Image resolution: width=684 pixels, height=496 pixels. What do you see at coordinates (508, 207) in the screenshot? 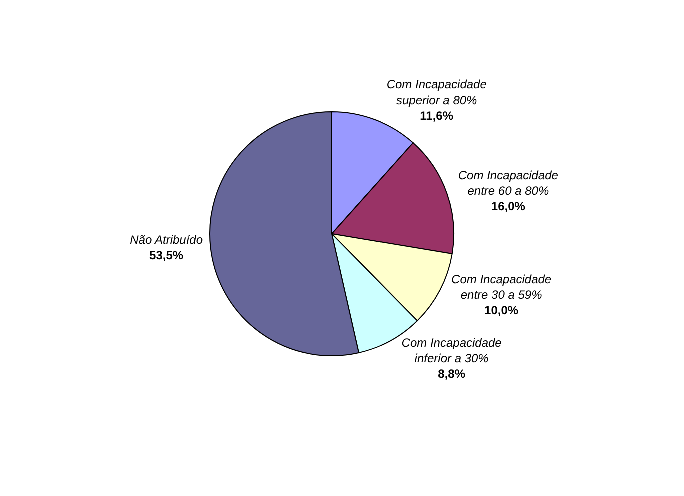
I see `data-label: 16,0%` at bounding box center [508, 207].